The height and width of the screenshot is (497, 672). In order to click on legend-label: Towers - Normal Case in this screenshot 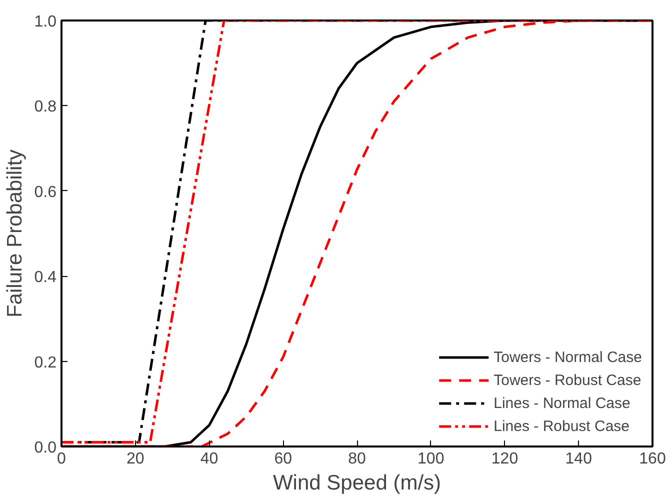, I will do `click(568, 357)`.